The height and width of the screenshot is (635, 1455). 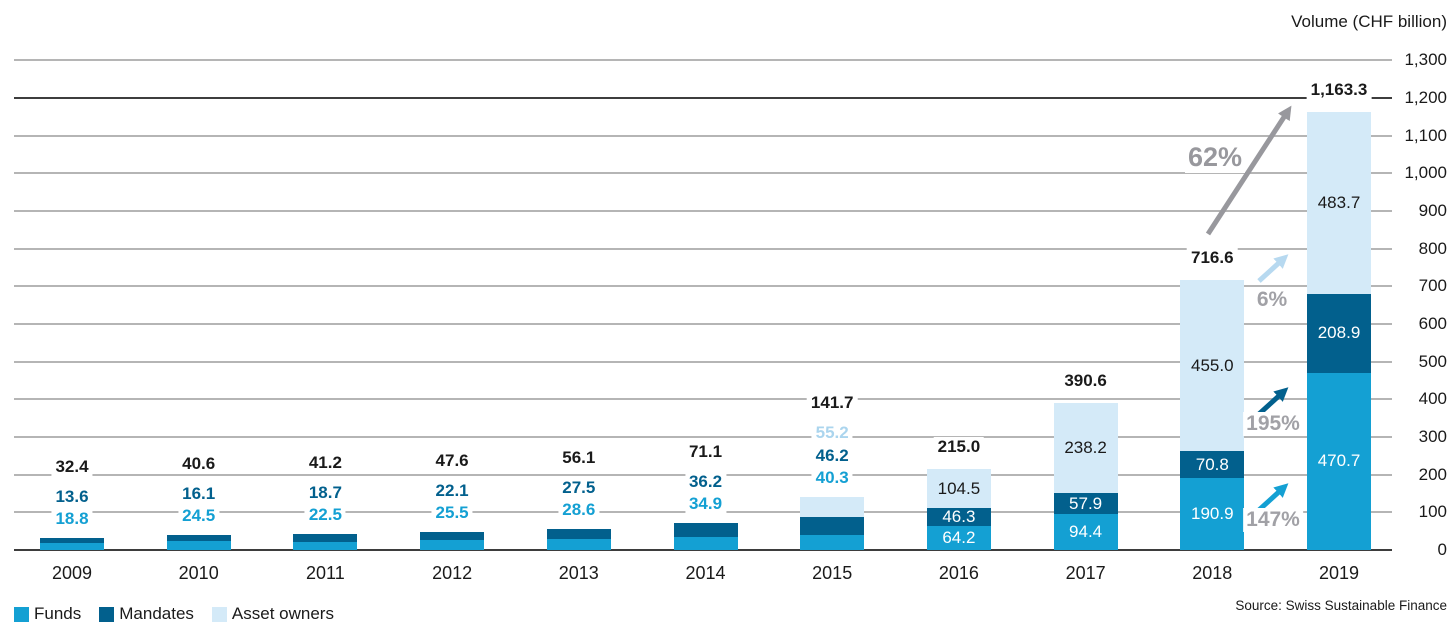 I want to click on bar-value-label: 27.5, so click(x=579, y=487).